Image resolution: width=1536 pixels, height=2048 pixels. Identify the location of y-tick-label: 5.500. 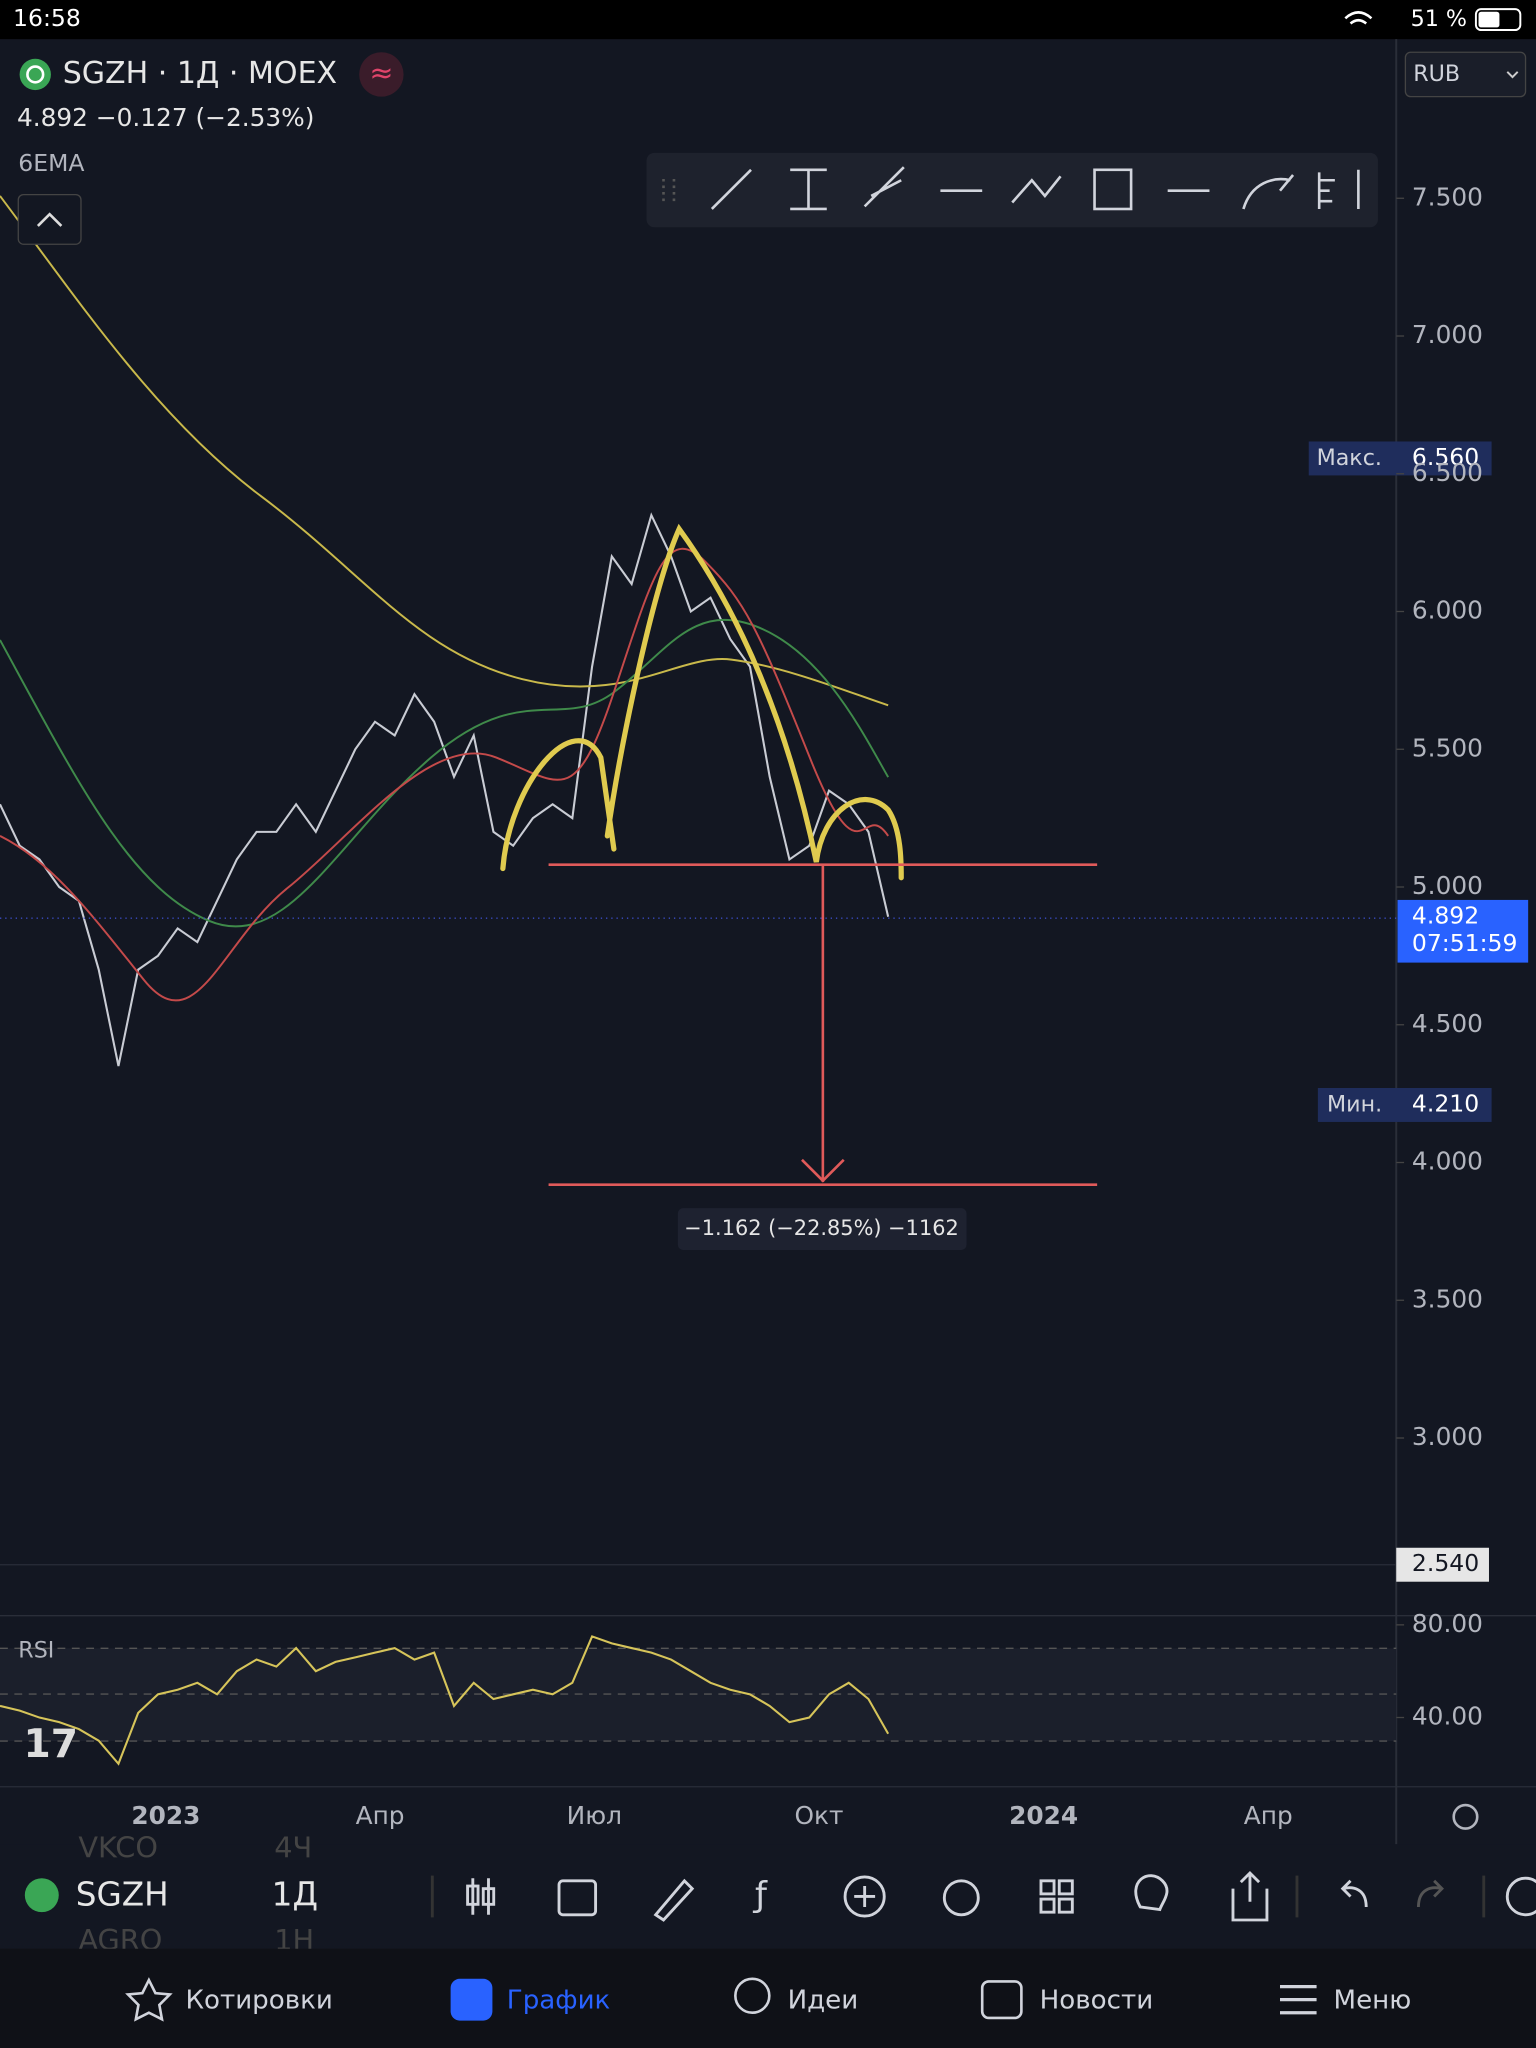
(1447, 747).